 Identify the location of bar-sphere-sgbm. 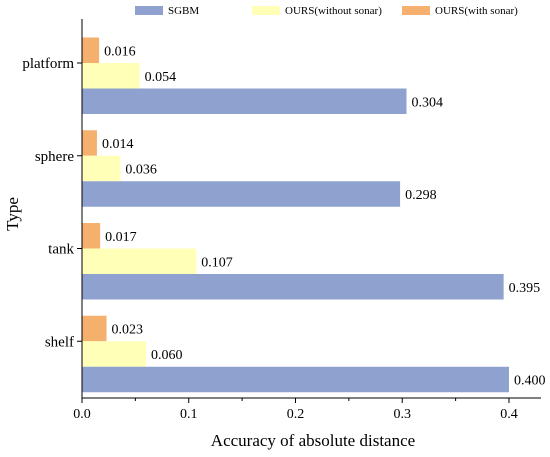
(241, 194).